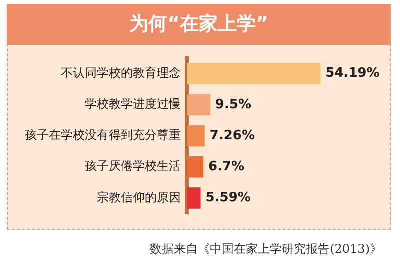 The height and width of the screenshot is (272, 400). I want to click on data-label: 6.7%, so click(226, 166).